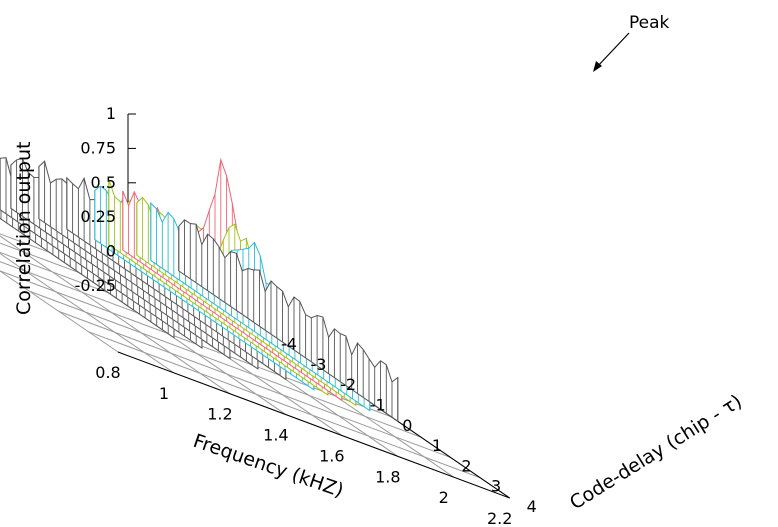  I want to click on x-tick-label-1: 1, so click(164, 393).